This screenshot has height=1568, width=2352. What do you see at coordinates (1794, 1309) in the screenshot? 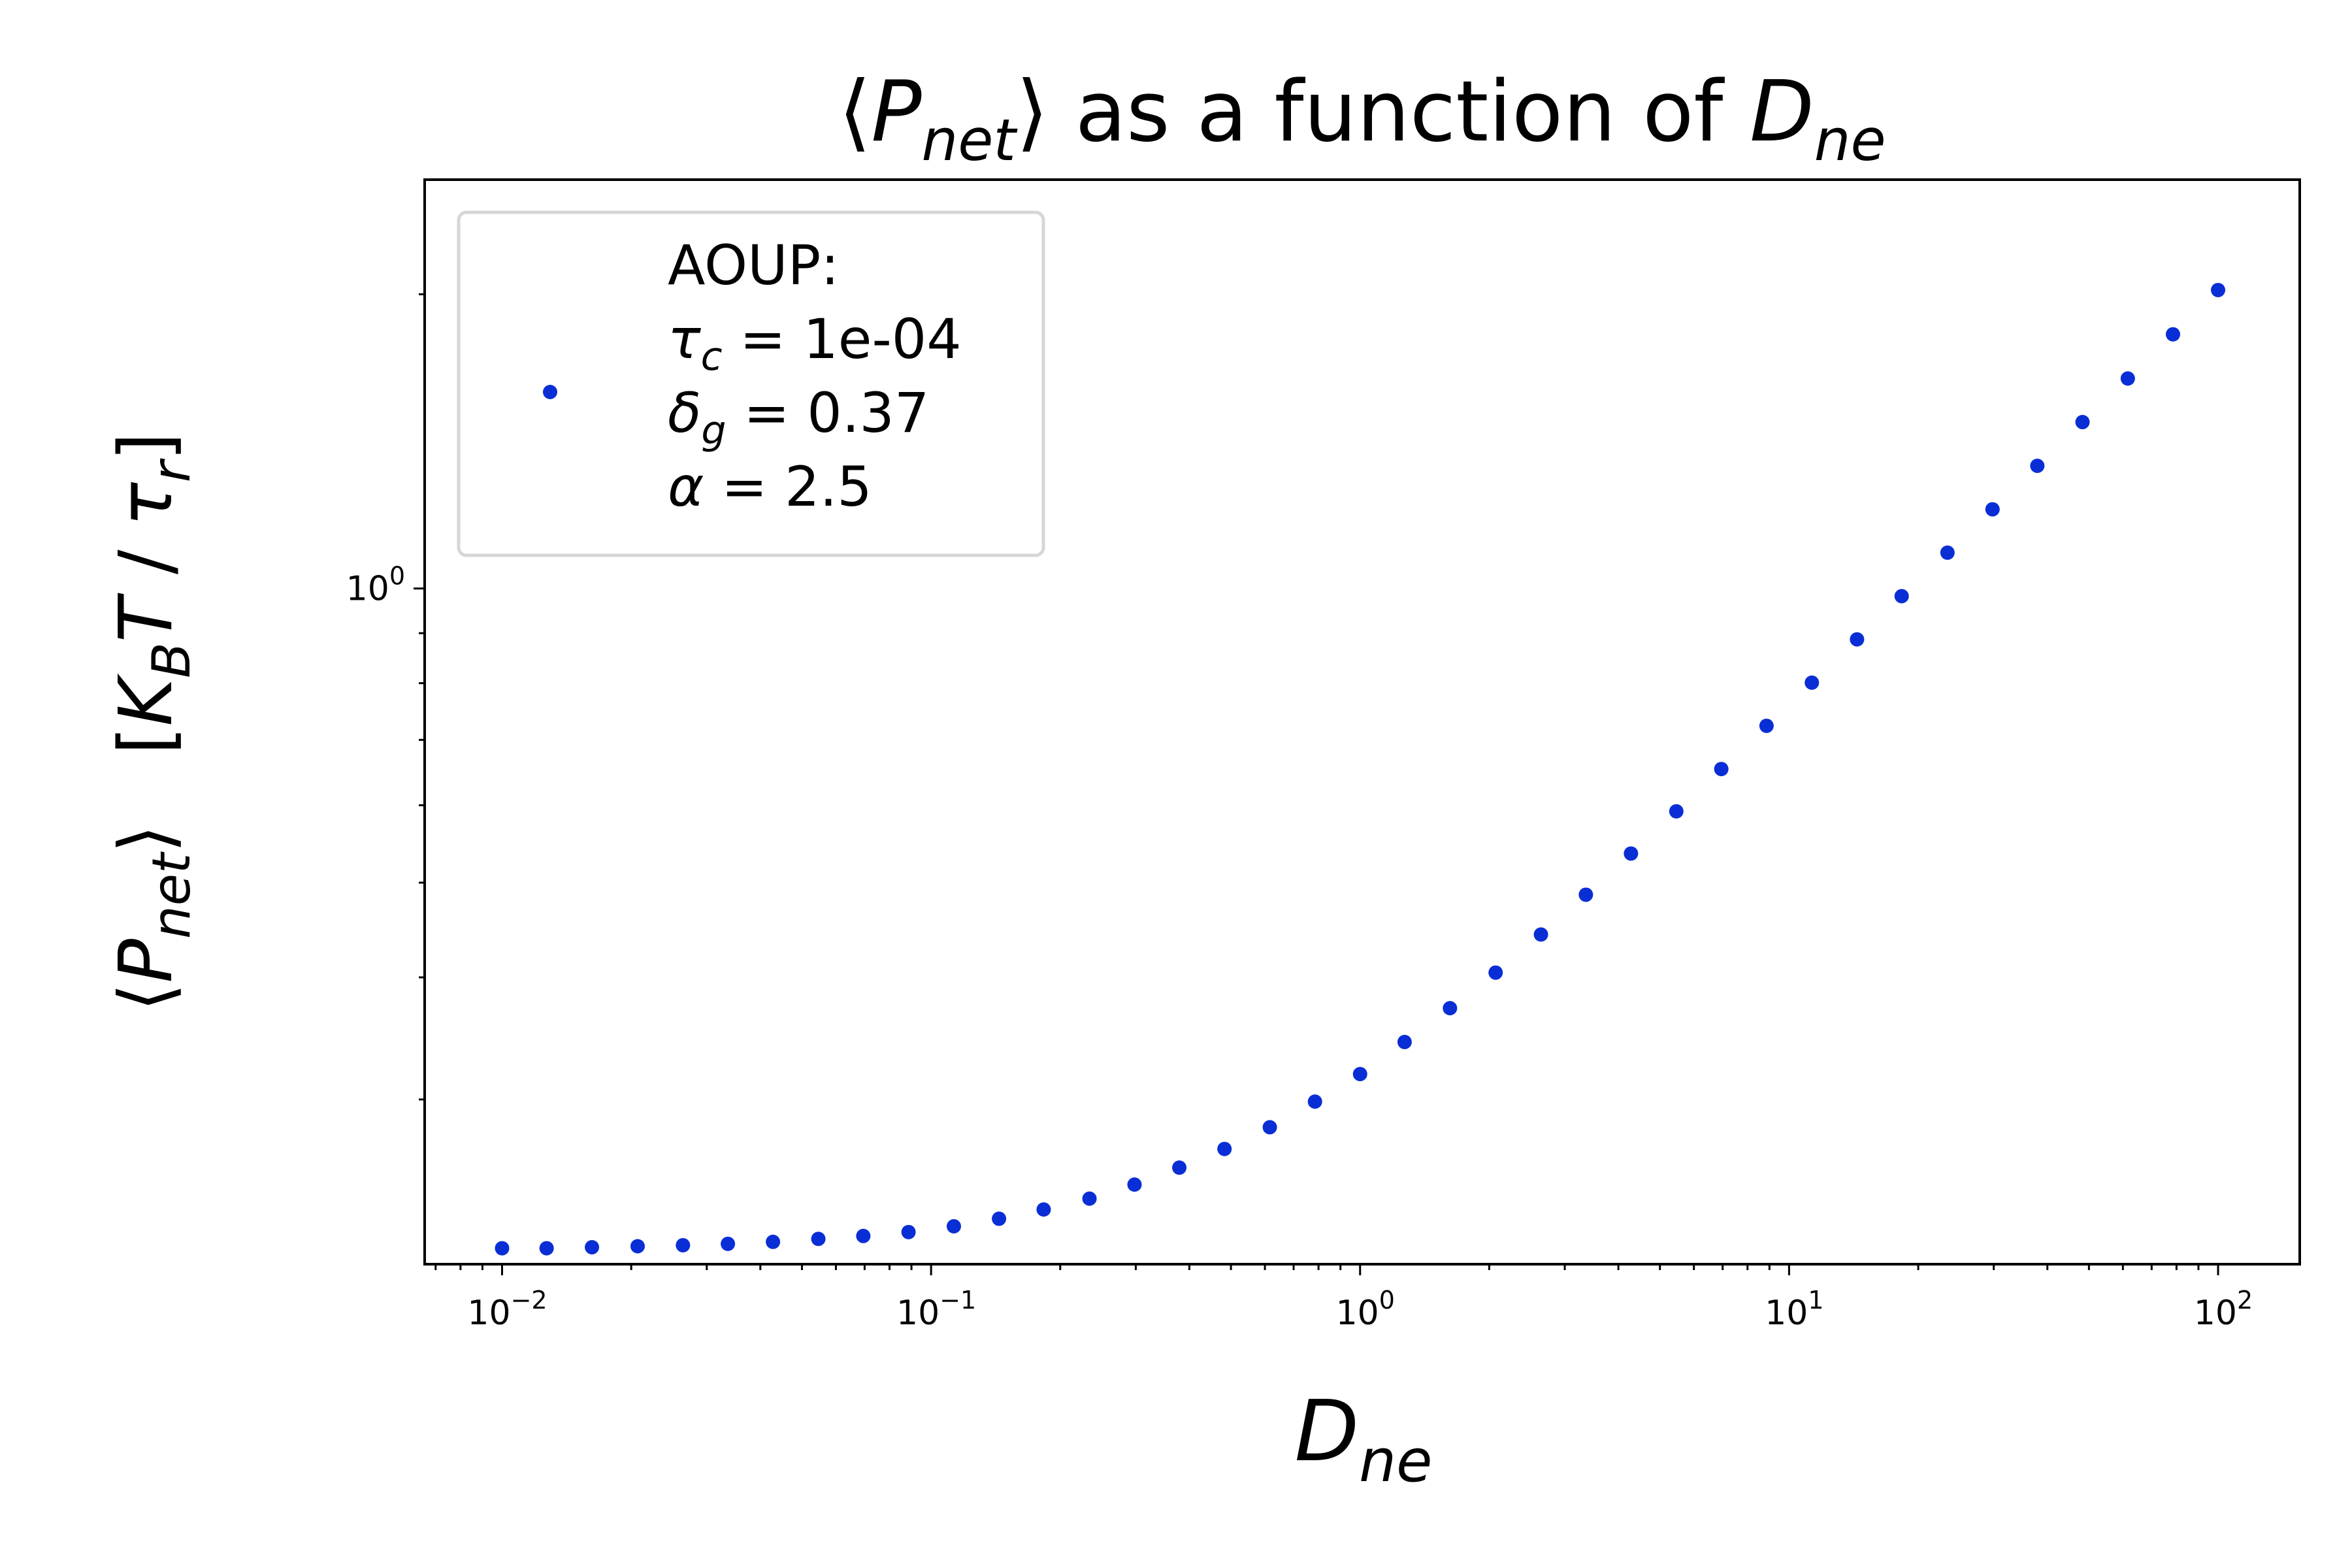
I see `x-tick-label: 10¹` at bounding box center [1794, 1309].